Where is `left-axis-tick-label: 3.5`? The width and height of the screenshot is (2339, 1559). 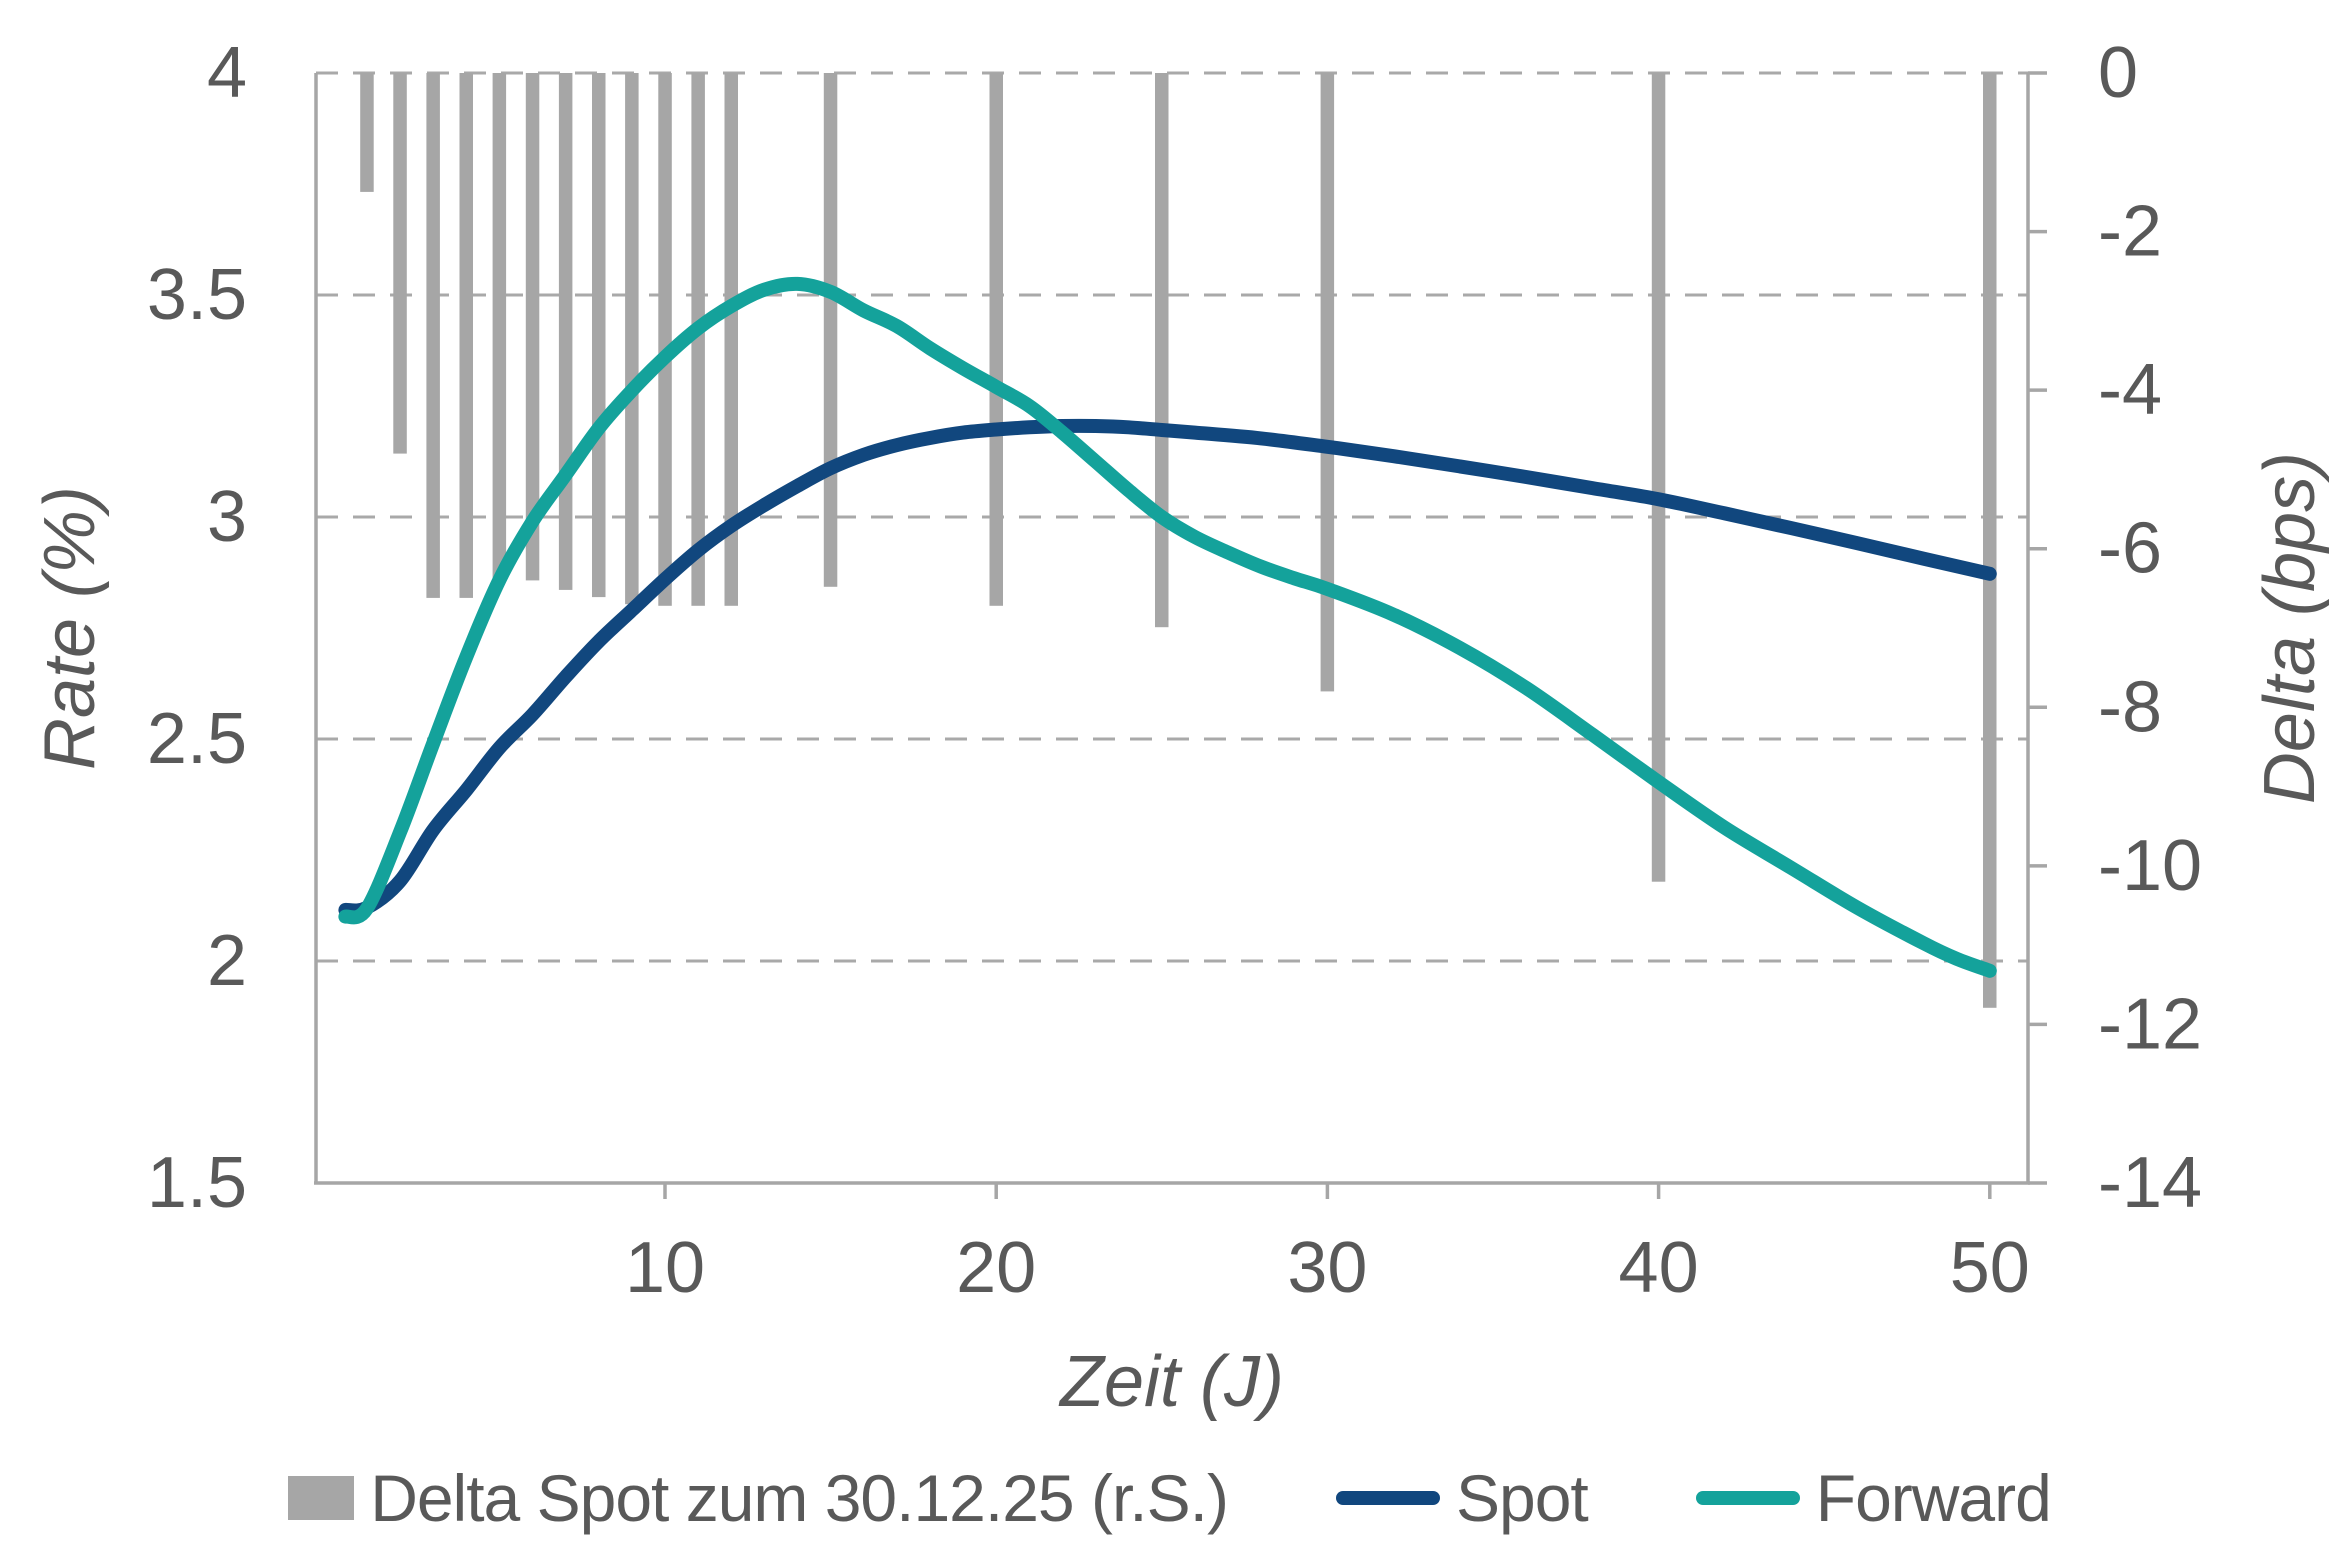
left-axis-tick-label: 3.5 is located at coordinates (197, 295).